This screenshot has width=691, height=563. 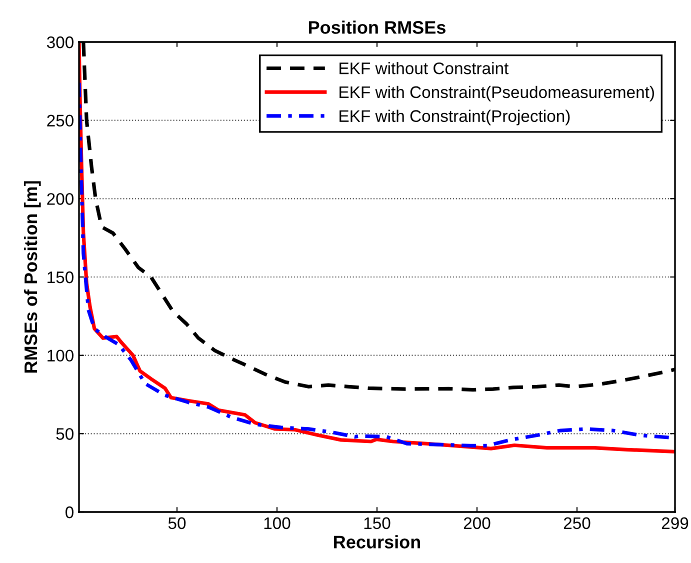 I want to click on legend-label: EKF without Constraint, so click(x=424, y=68).